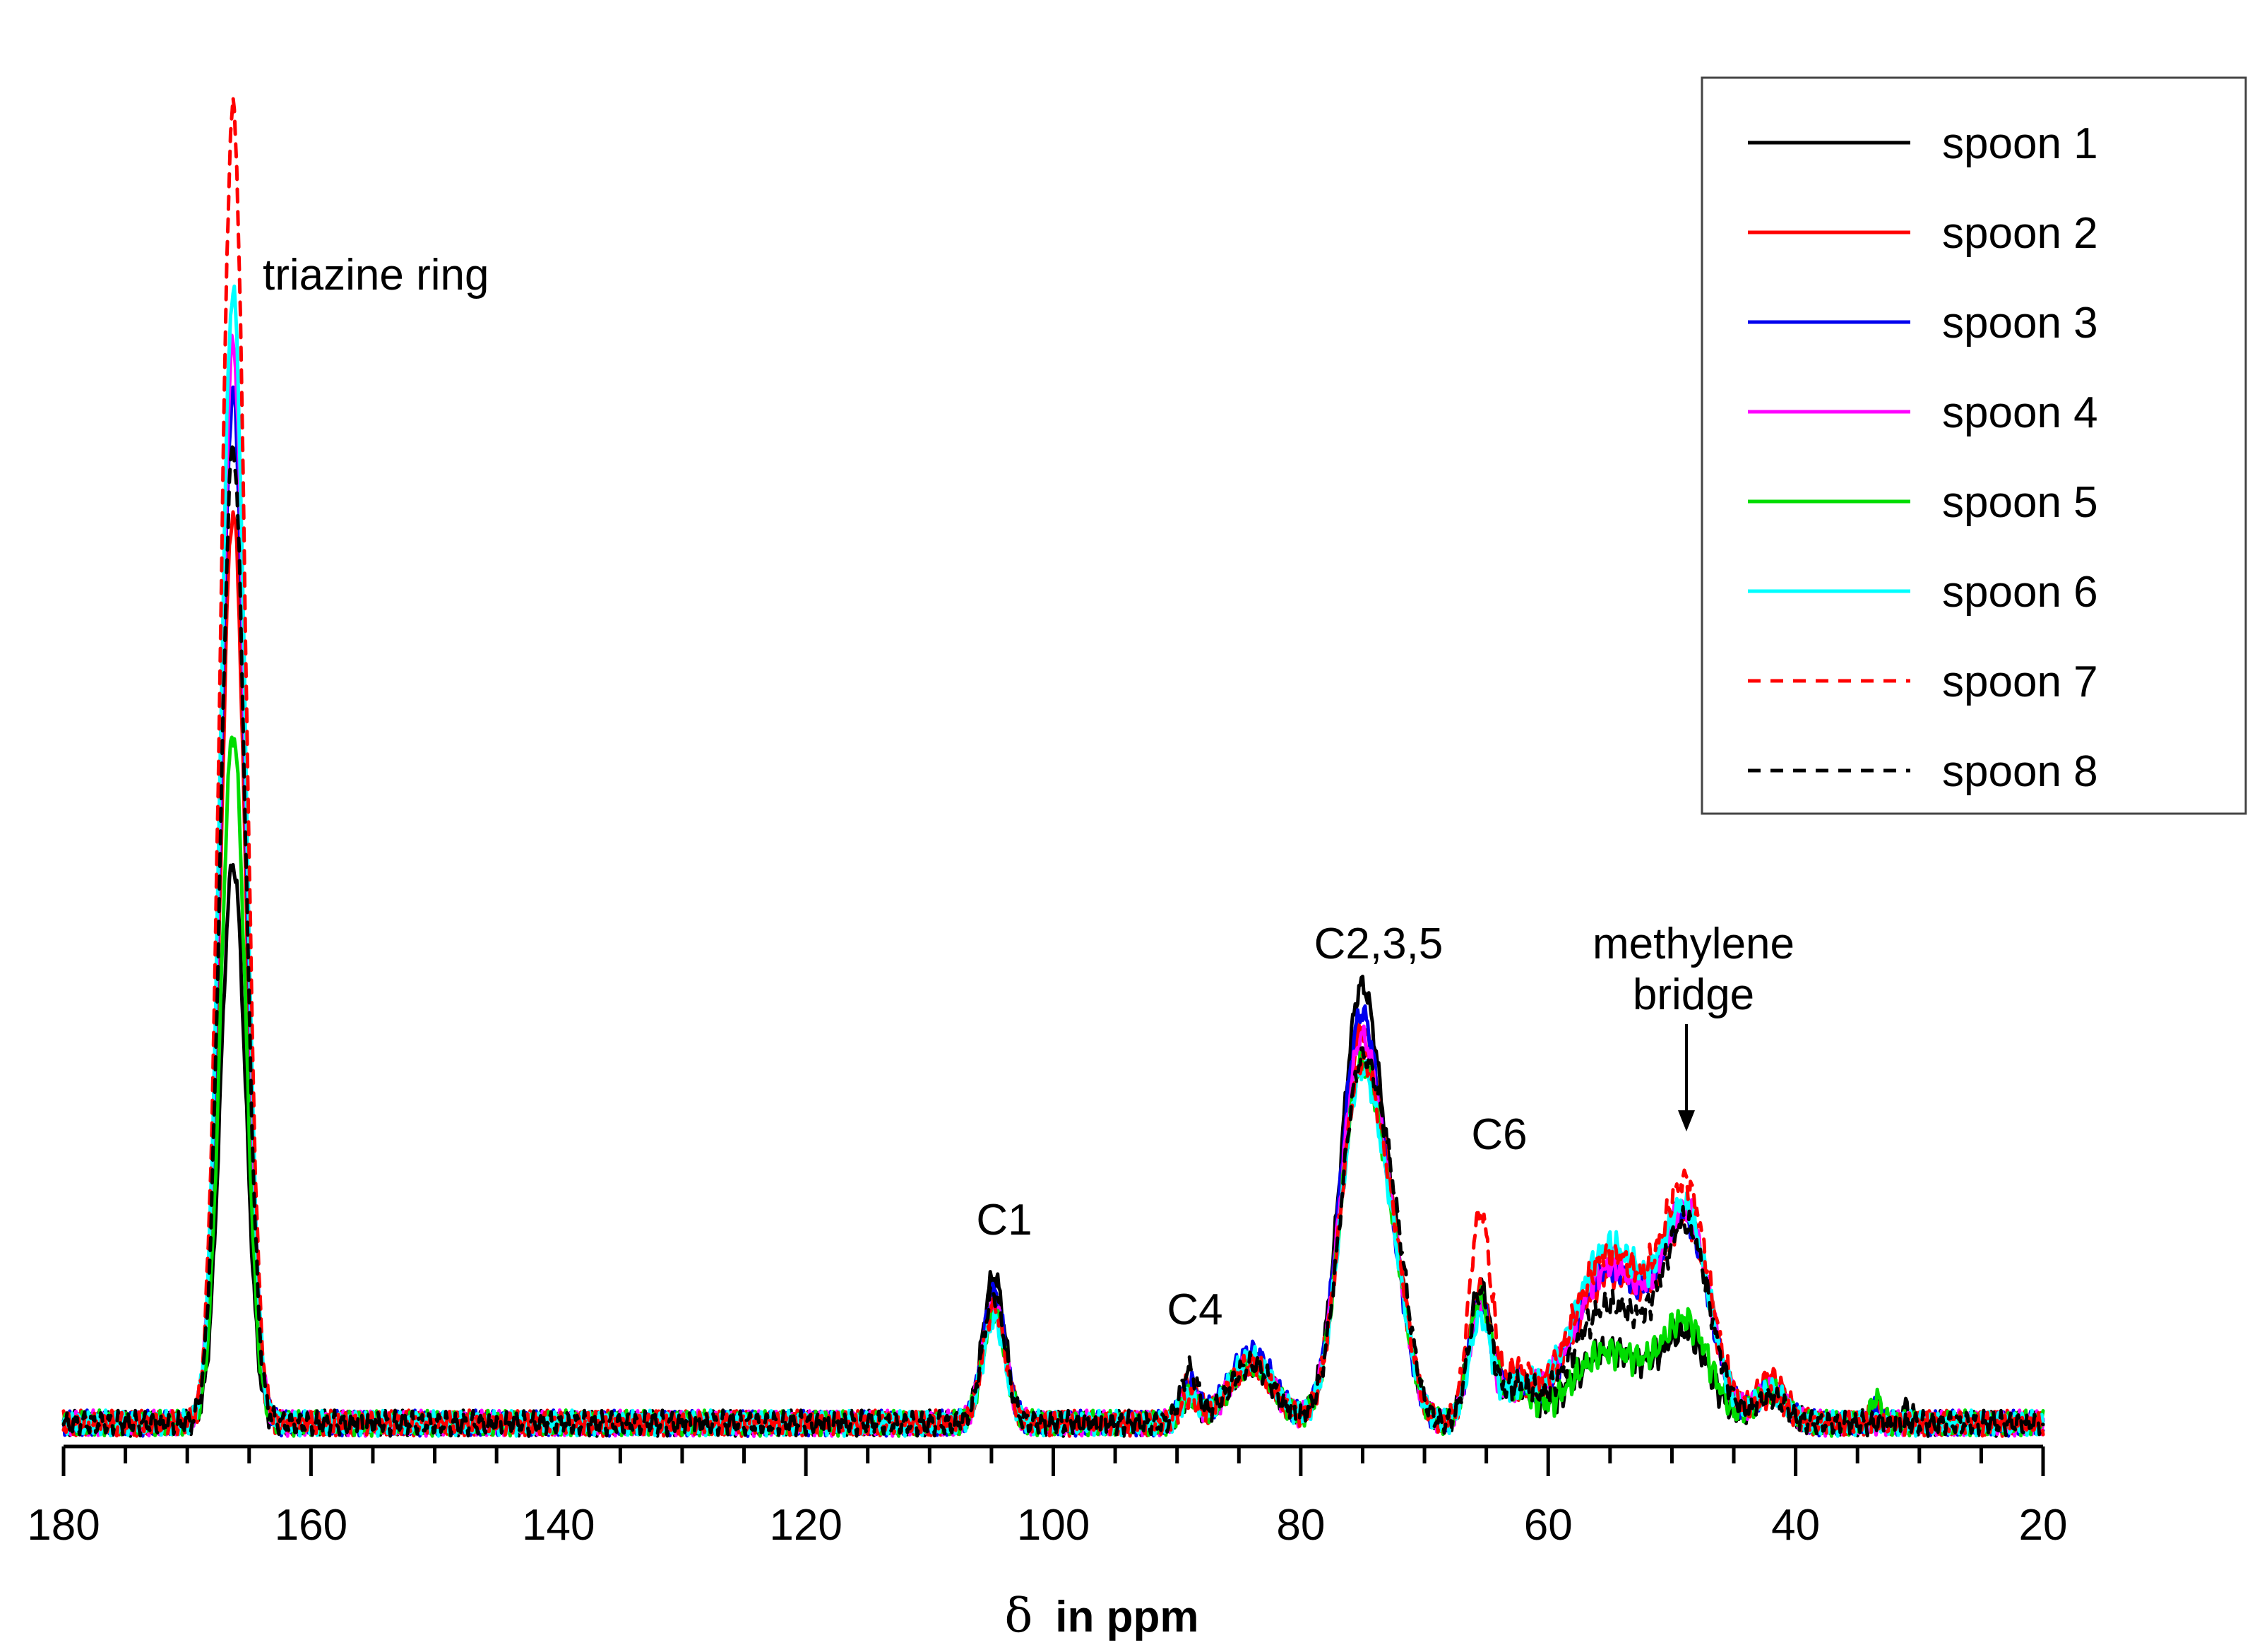 The width and height of the screenshot is (2262, 1652). Describe the element at coordinates (1923, 682) in the screenshot. I see `legend-item: spoon 7` at that location.